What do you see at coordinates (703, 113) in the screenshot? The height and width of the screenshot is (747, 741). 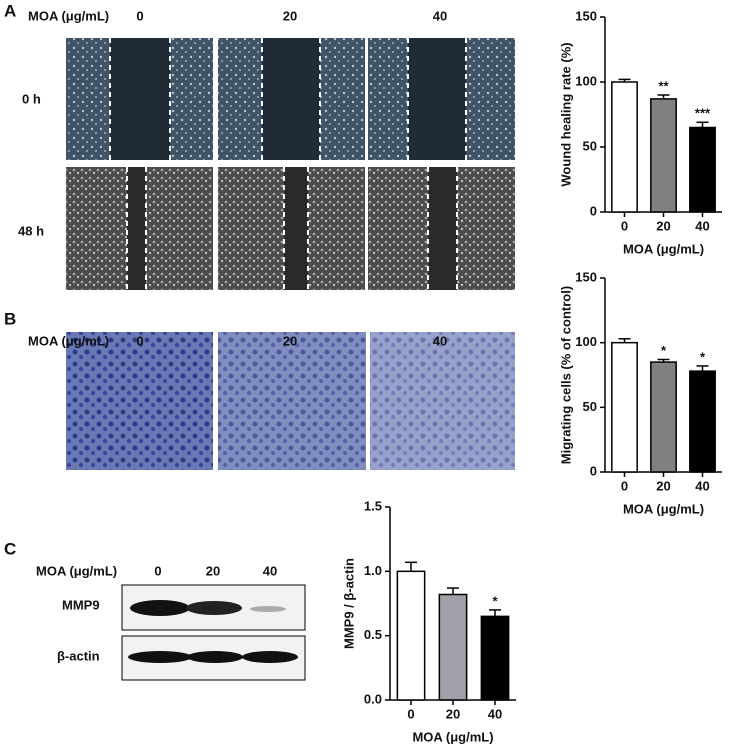 I see `significance: ***` at bounding box center [703, 113].